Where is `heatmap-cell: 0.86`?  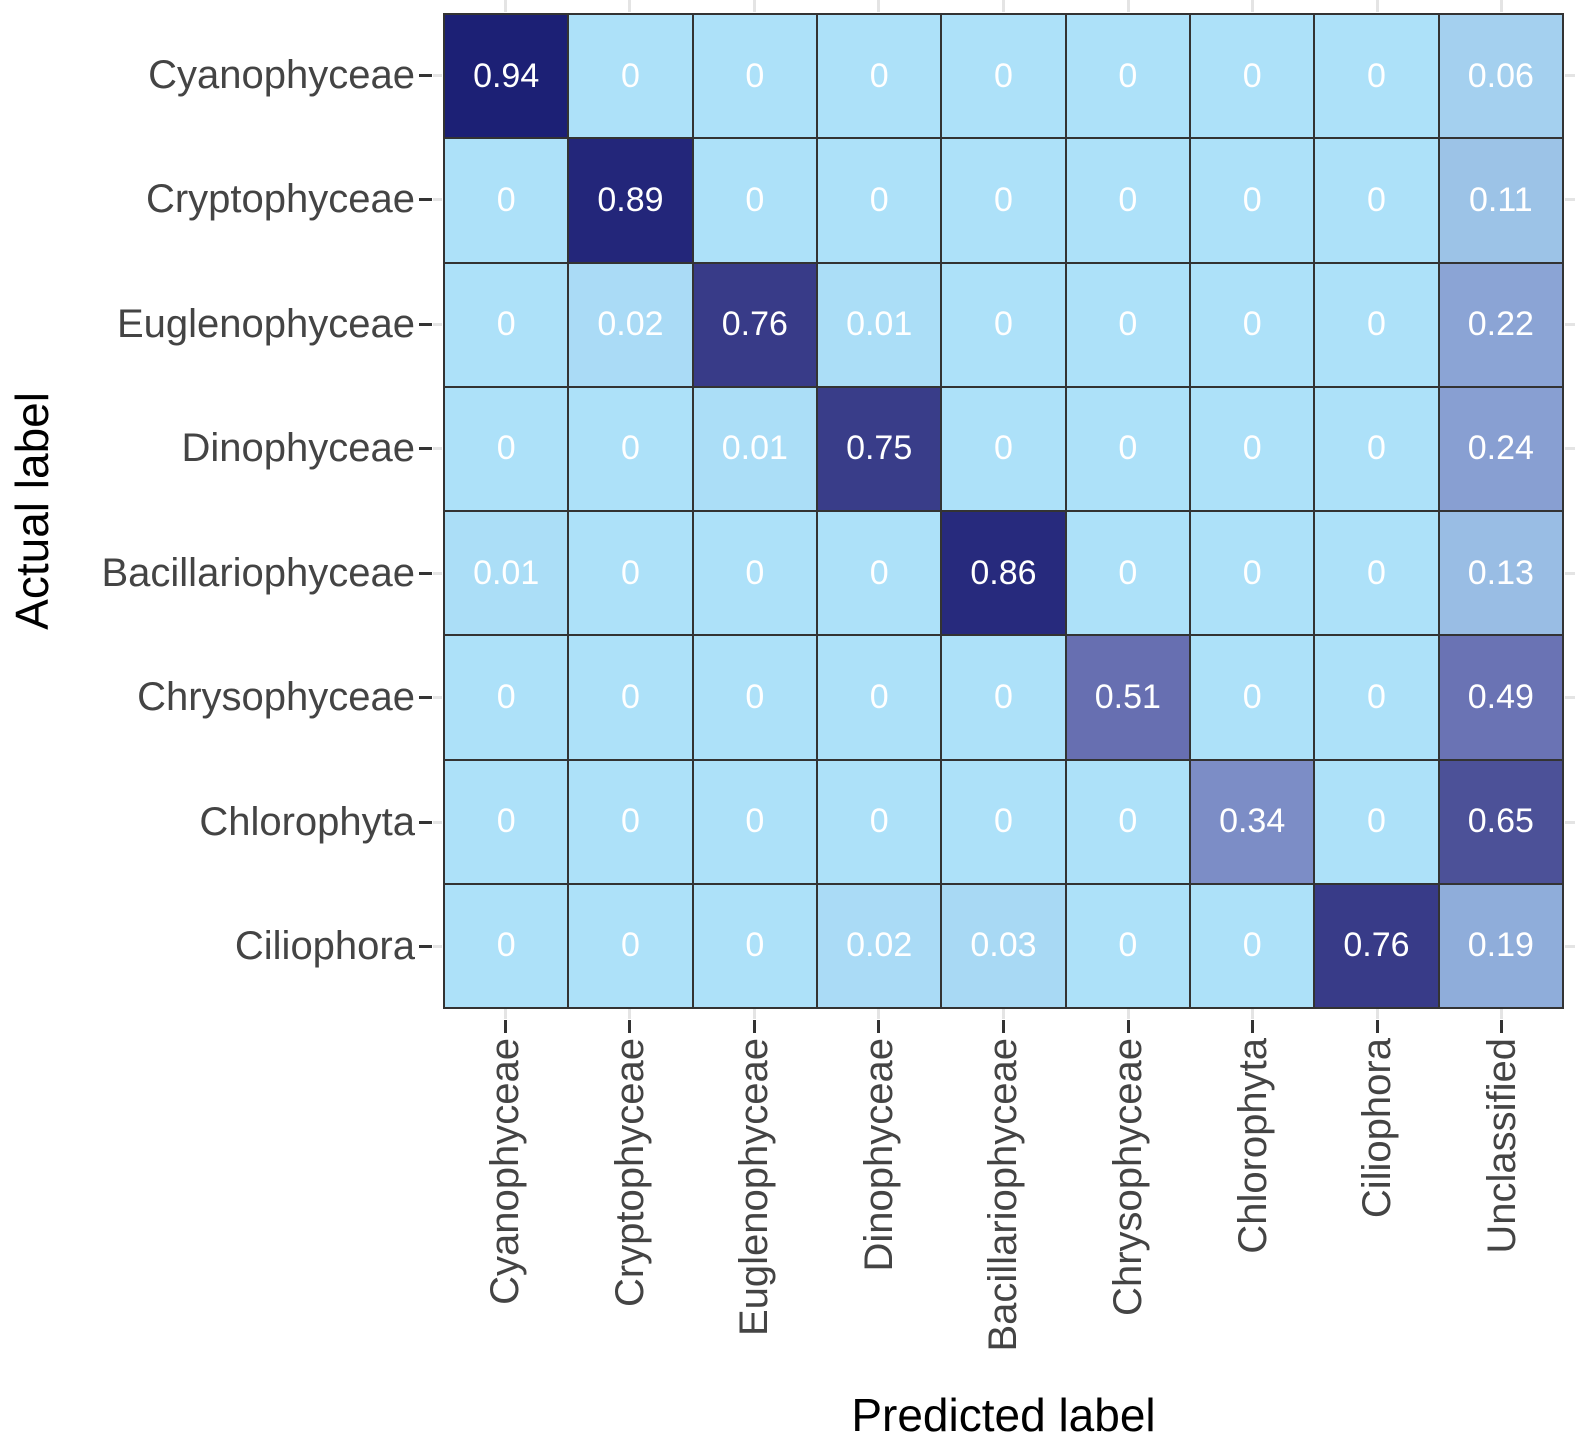 heatmap-cell: 0.86 is located at coordinates (1003, 573).